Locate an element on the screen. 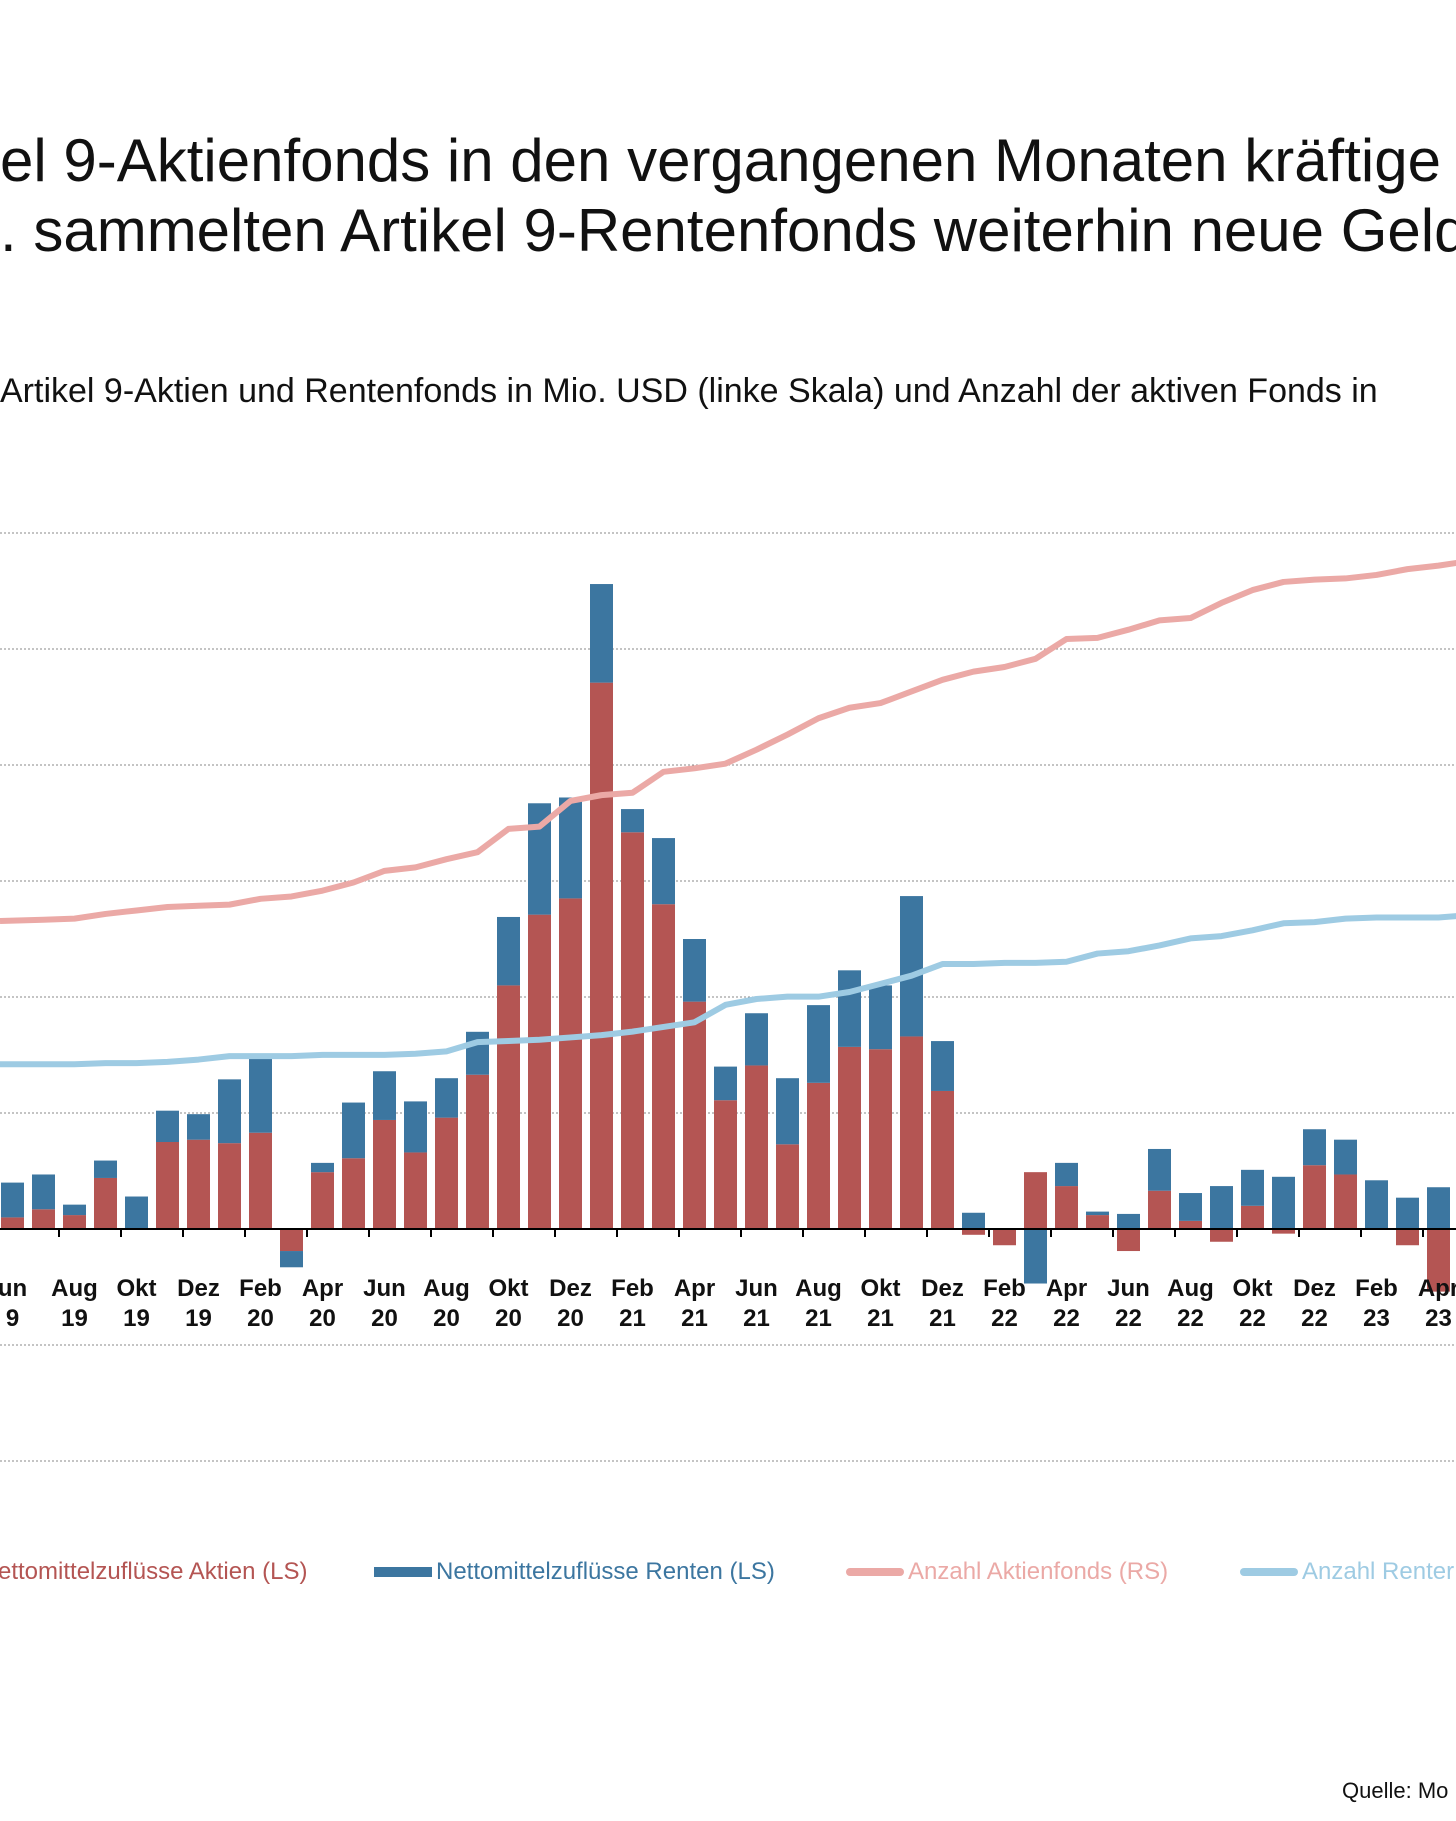 This screenshot has width=1456, height=1821. x-tick-label-month: Aug is located at coordinates (818, 1288).